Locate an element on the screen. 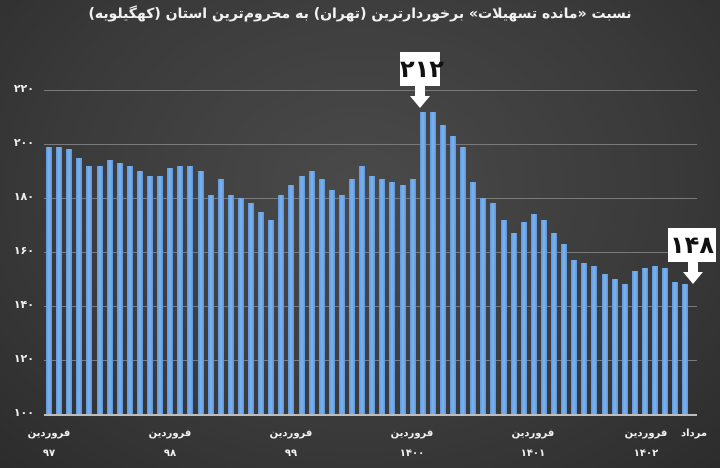 Image resolution: width=720 pixels, height=468 pixels. y-tick-label: ۱۸۰ is located at coordinates (23, 196).